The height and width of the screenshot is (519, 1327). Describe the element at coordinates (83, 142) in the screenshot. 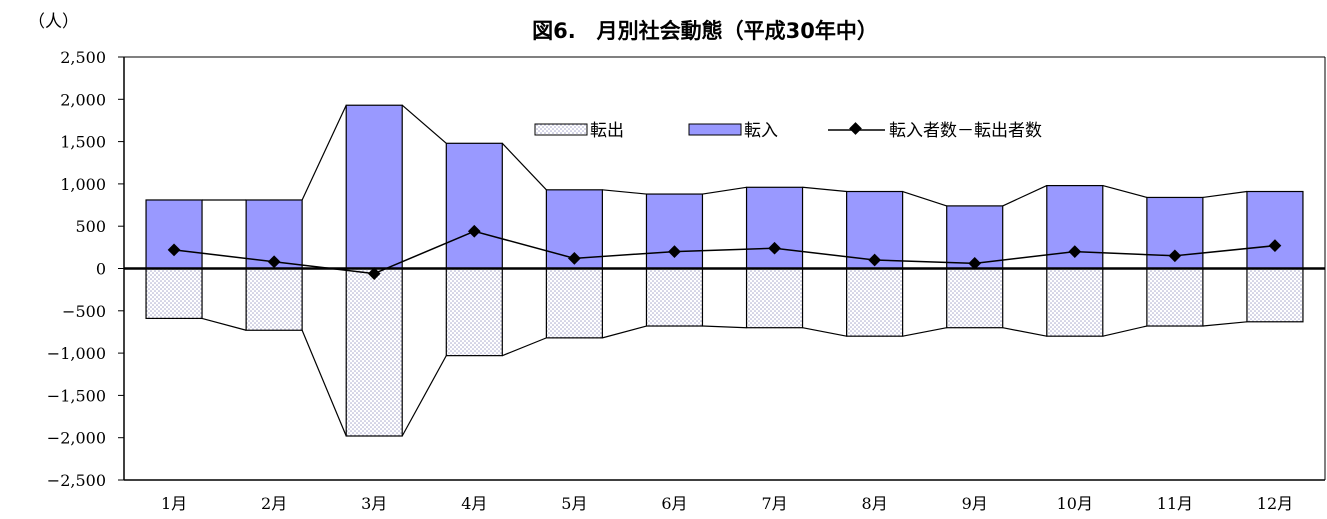

I see `y-tick-label: 1,500` at that location.